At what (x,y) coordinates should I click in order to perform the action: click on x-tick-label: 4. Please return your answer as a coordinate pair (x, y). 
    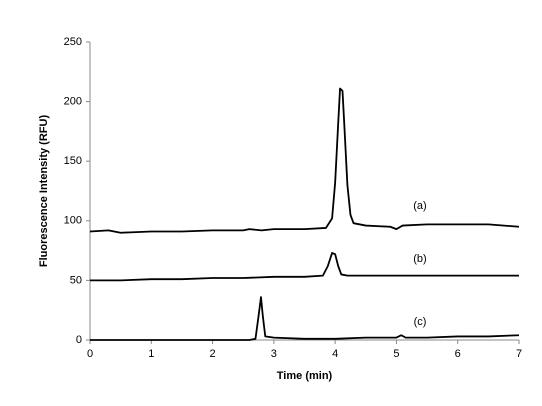
    Looking at the image, I should click on (335, 354).